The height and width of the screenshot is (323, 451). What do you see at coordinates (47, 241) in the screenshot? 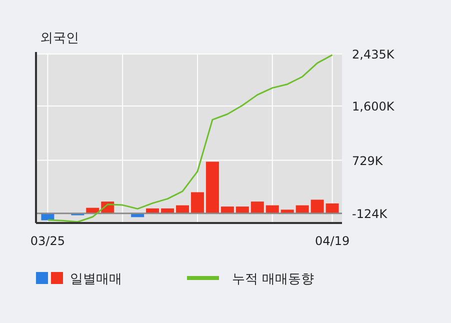
I see `x-tick-label: 03/25` at bounding box center [47, 241].